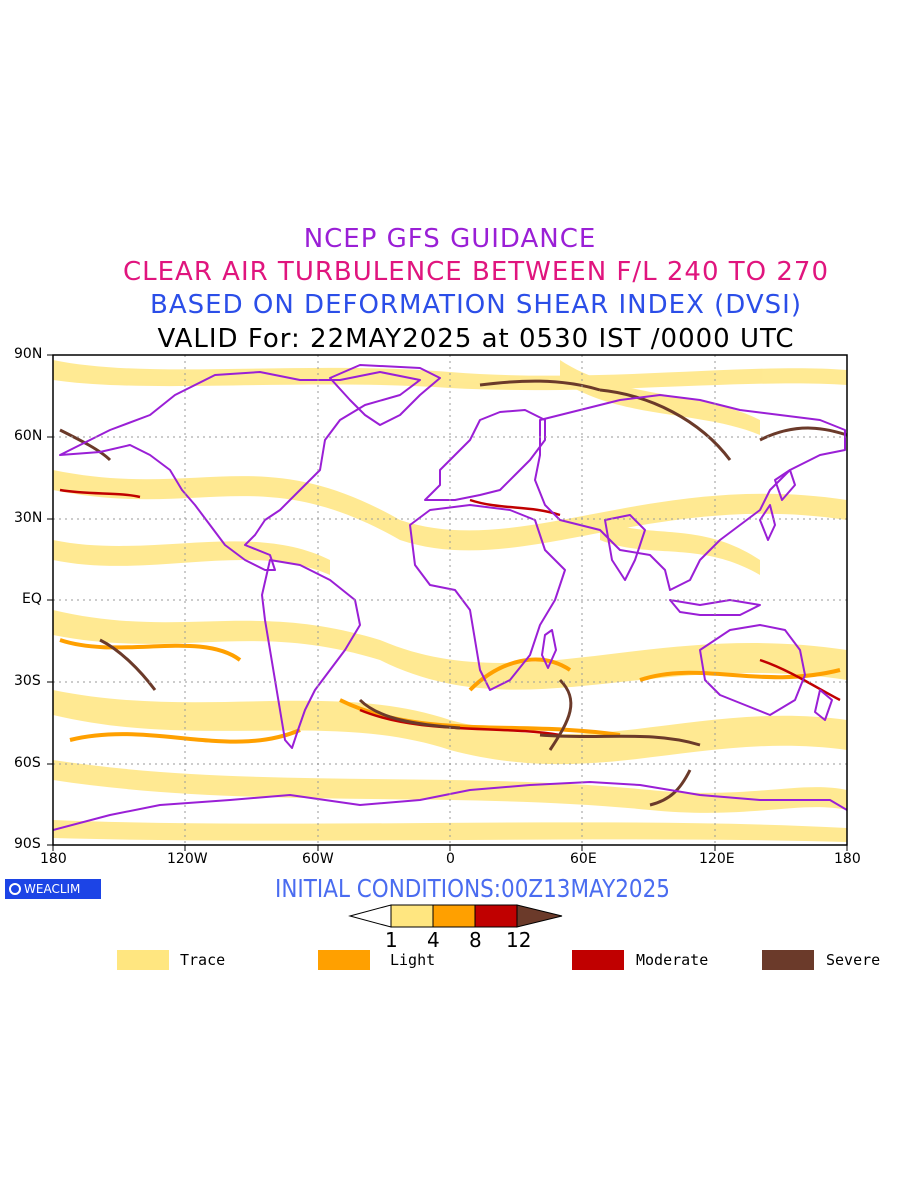 The image size is (900, 1200). I want to click on legend-label-trace: Trace, so click(203, 960).